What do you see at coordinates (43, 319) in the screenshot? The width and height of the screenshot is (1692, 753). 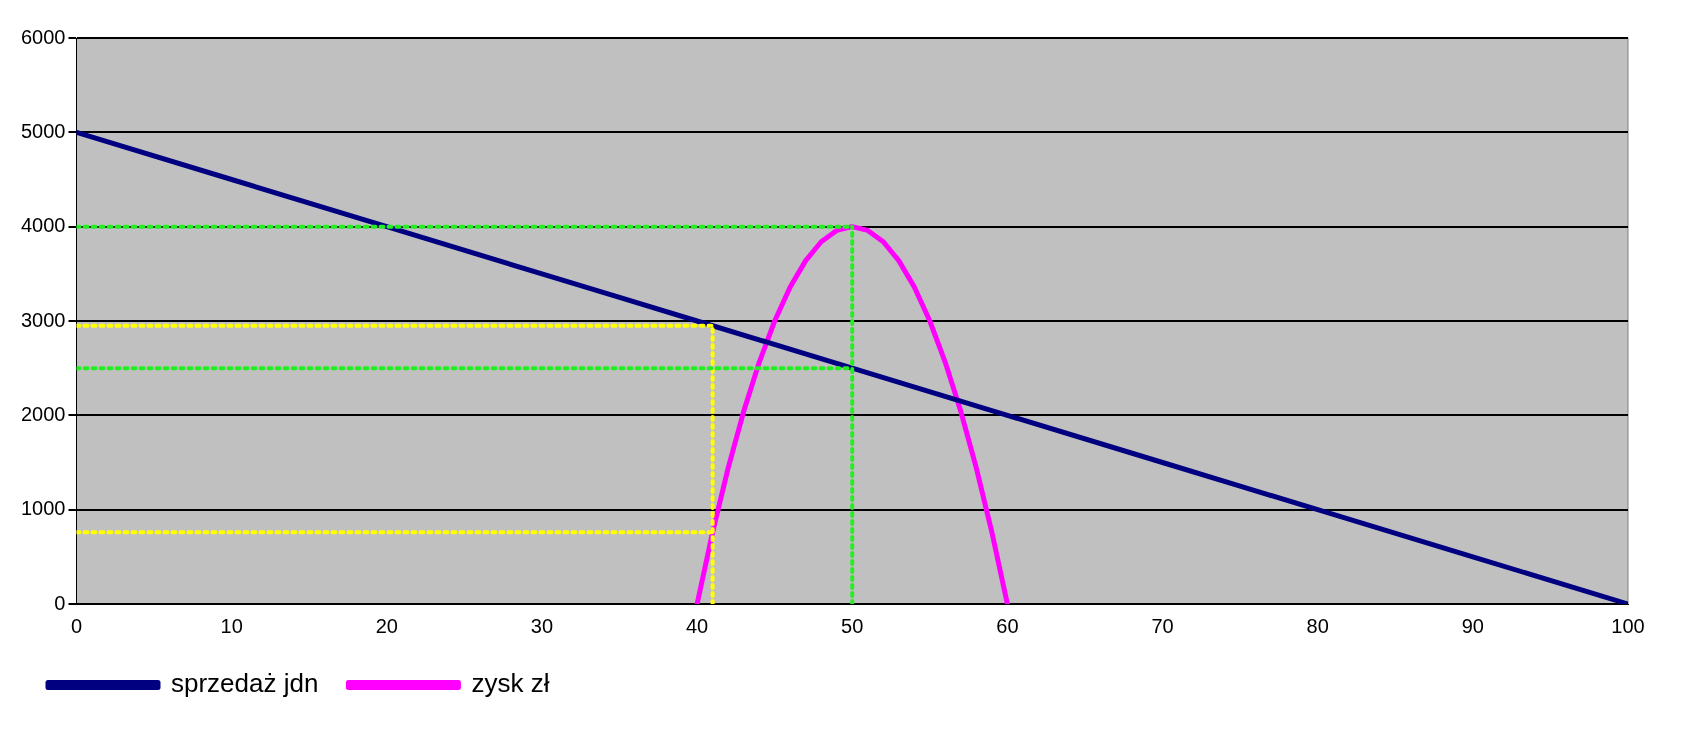 I see `y-tick-label: 3000` at bounding box center [43, 319].